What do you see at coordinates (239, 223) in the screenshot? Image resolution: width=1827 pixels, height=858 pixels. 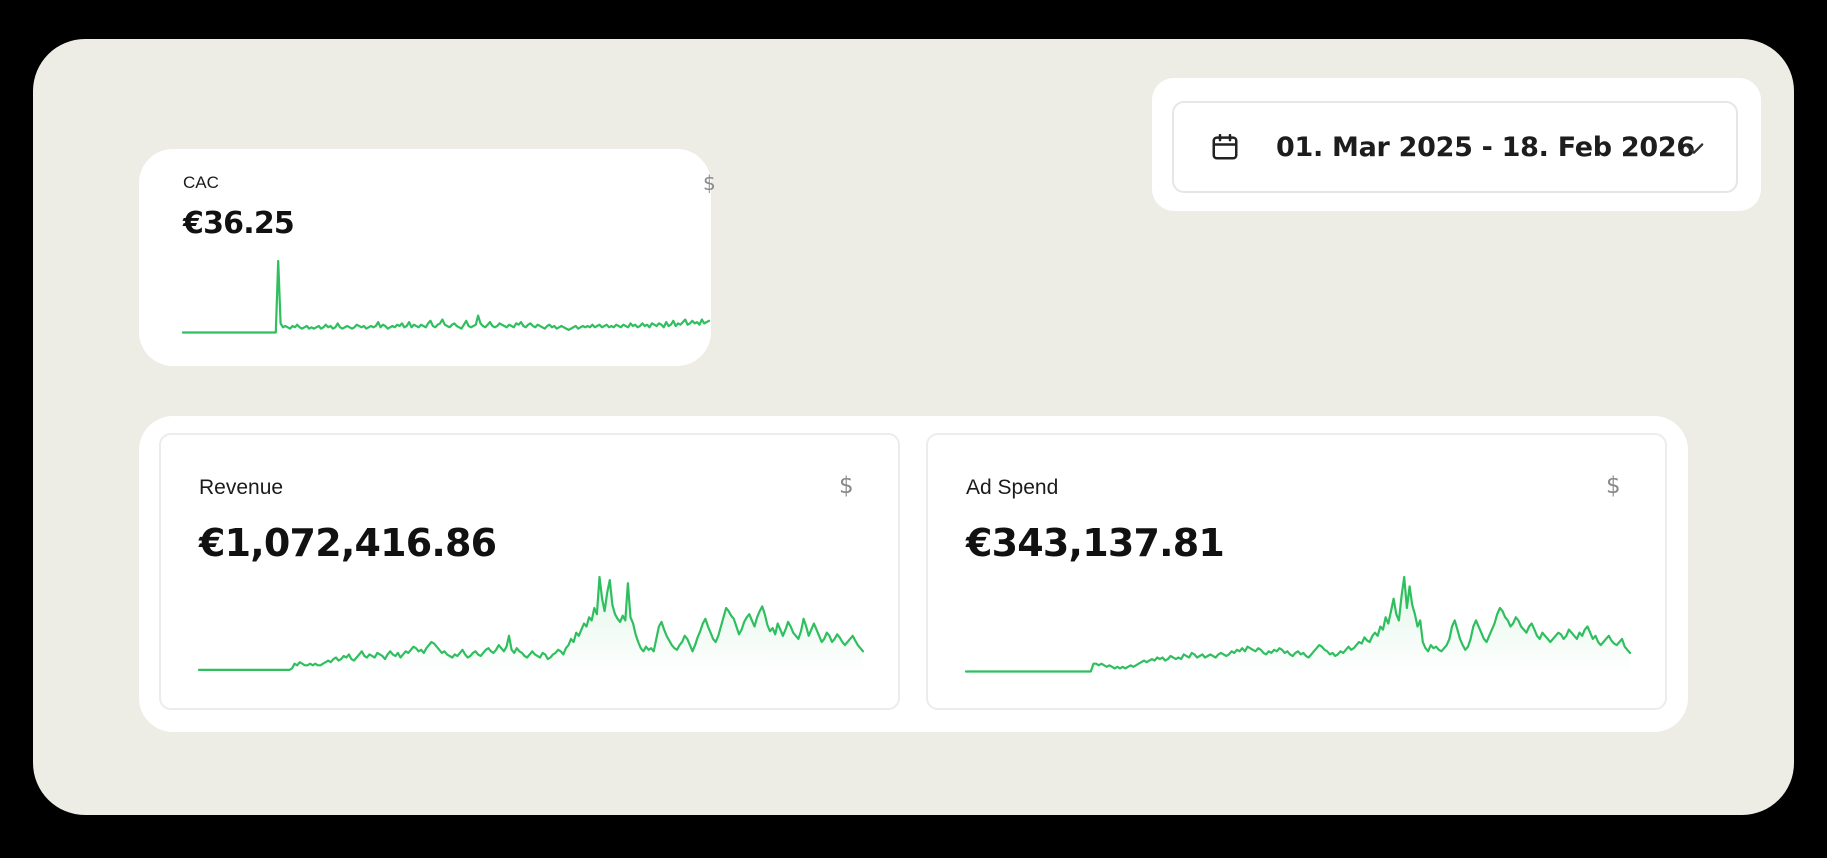 I see `cac-value: €36.25` at bounding box center [239, 223].